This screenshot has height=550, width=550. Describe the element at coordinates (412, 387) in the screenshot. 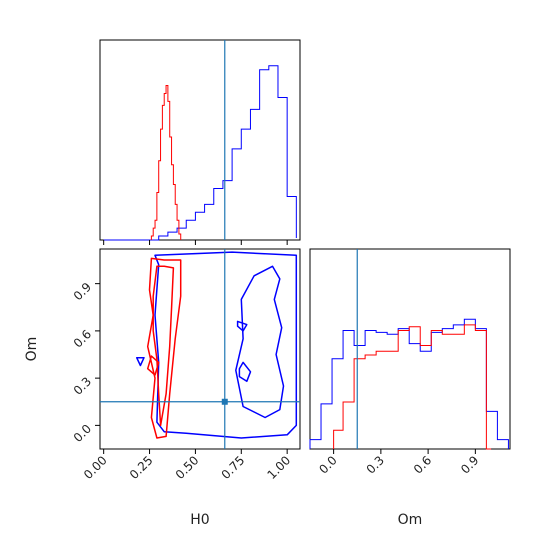

I see `om-histogram-red` at that location.